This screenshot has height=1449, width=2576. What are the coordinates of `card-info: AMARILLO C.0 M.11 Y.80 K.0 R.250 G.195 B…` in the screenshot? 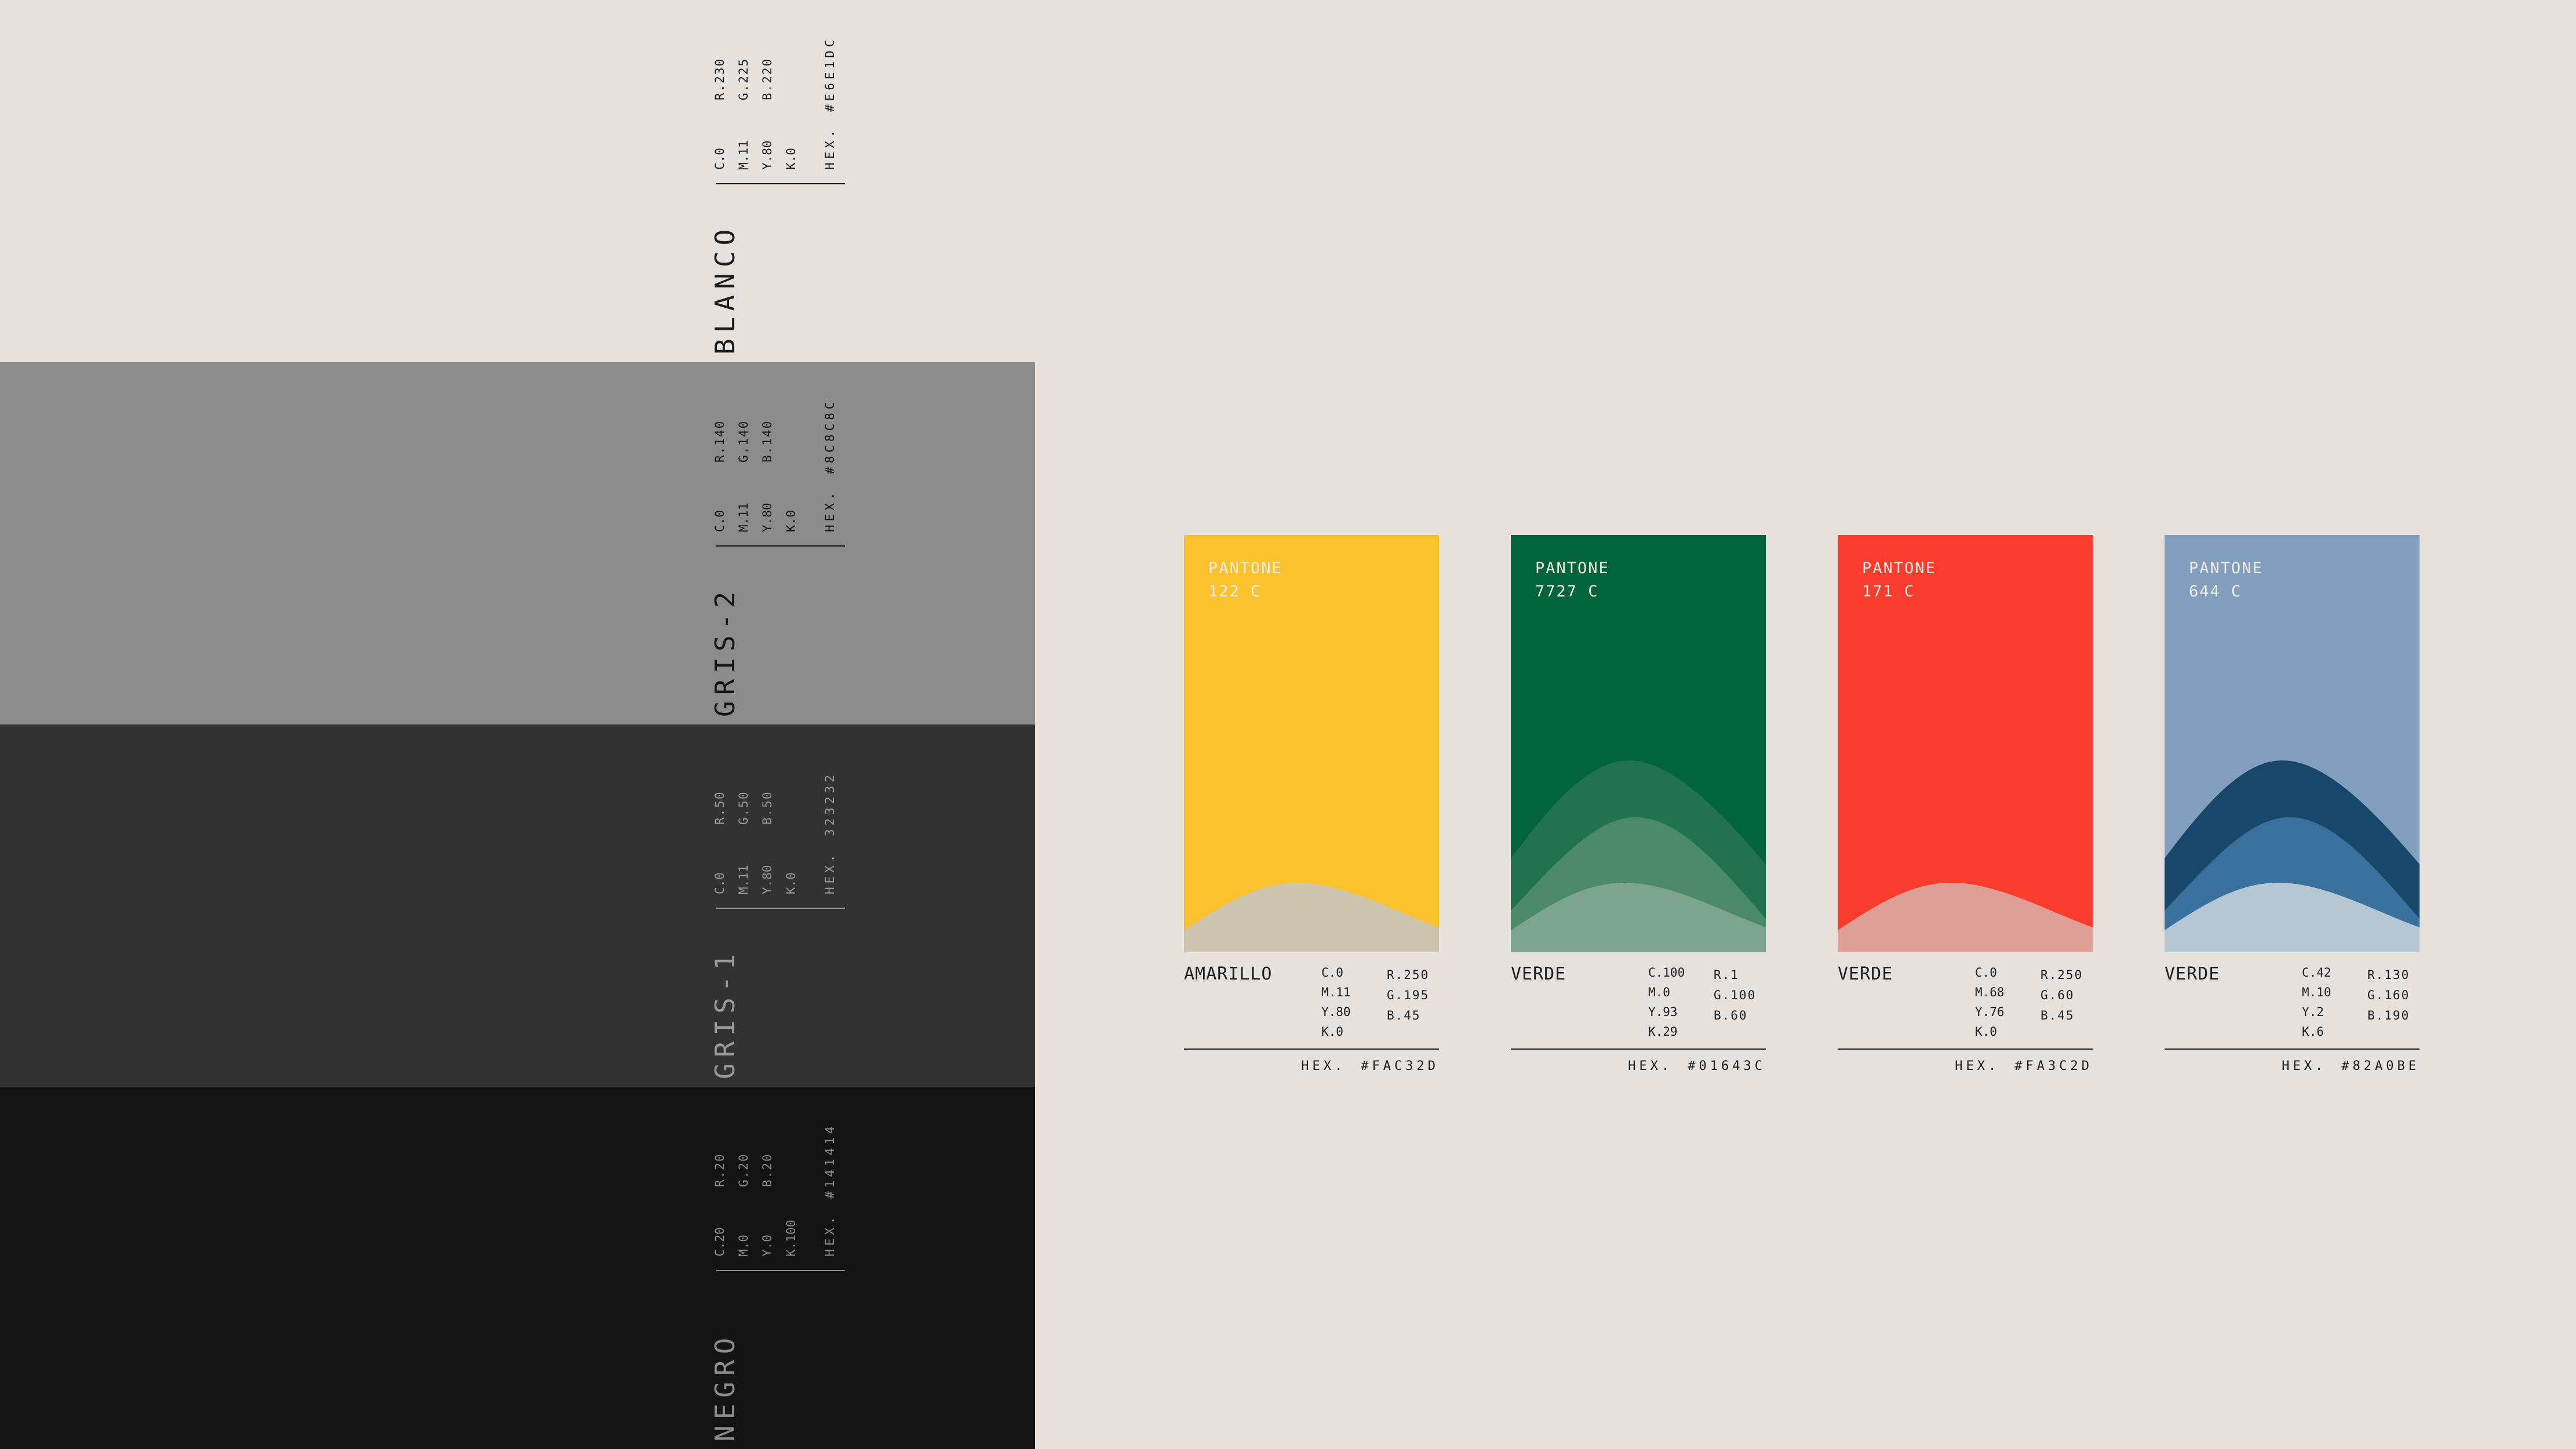 It's located at (1311, 1024).